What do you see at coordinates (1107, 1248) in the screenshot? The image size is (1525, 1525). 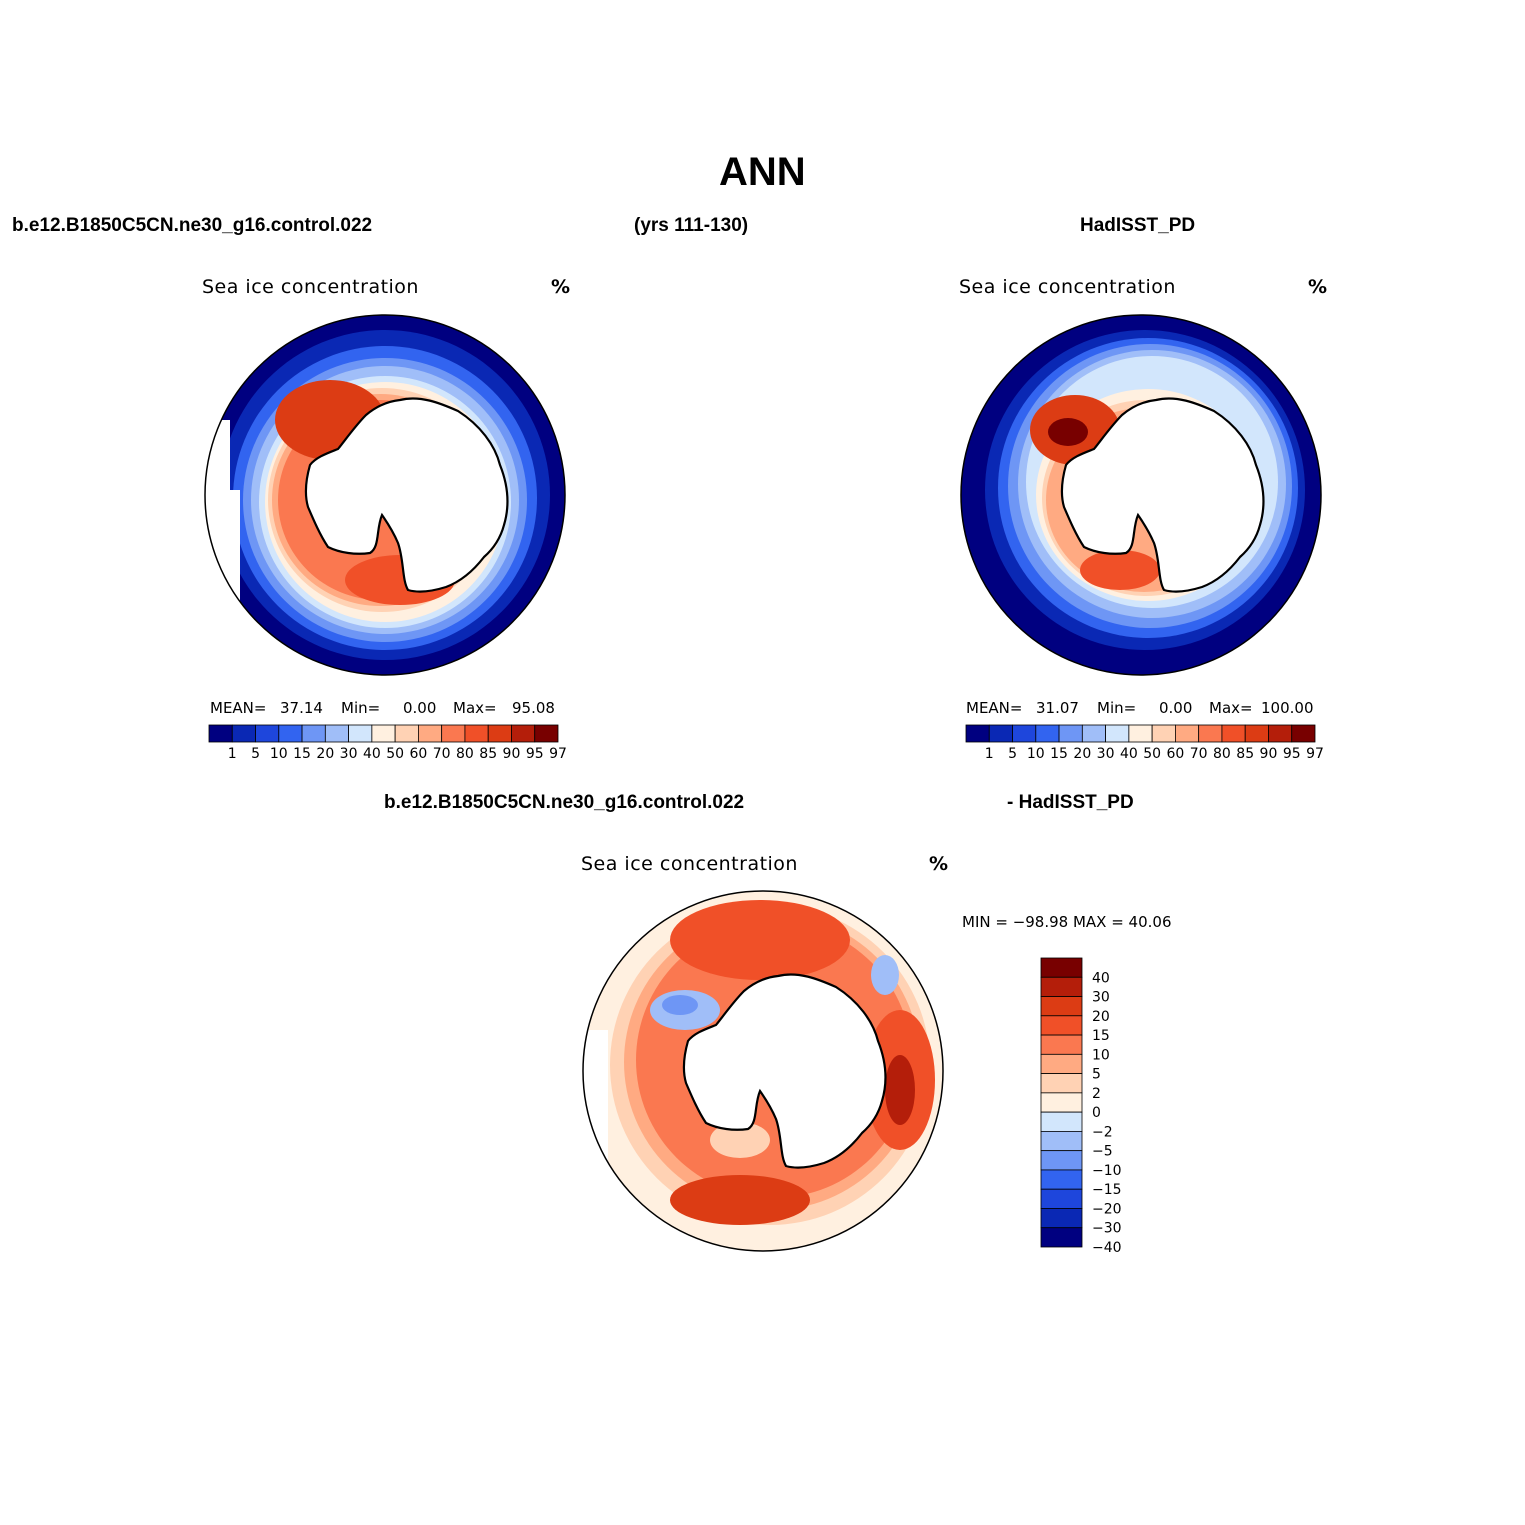 I see `colorbar-diff-tick-label: −40` at bounding box center [1107, 1248].